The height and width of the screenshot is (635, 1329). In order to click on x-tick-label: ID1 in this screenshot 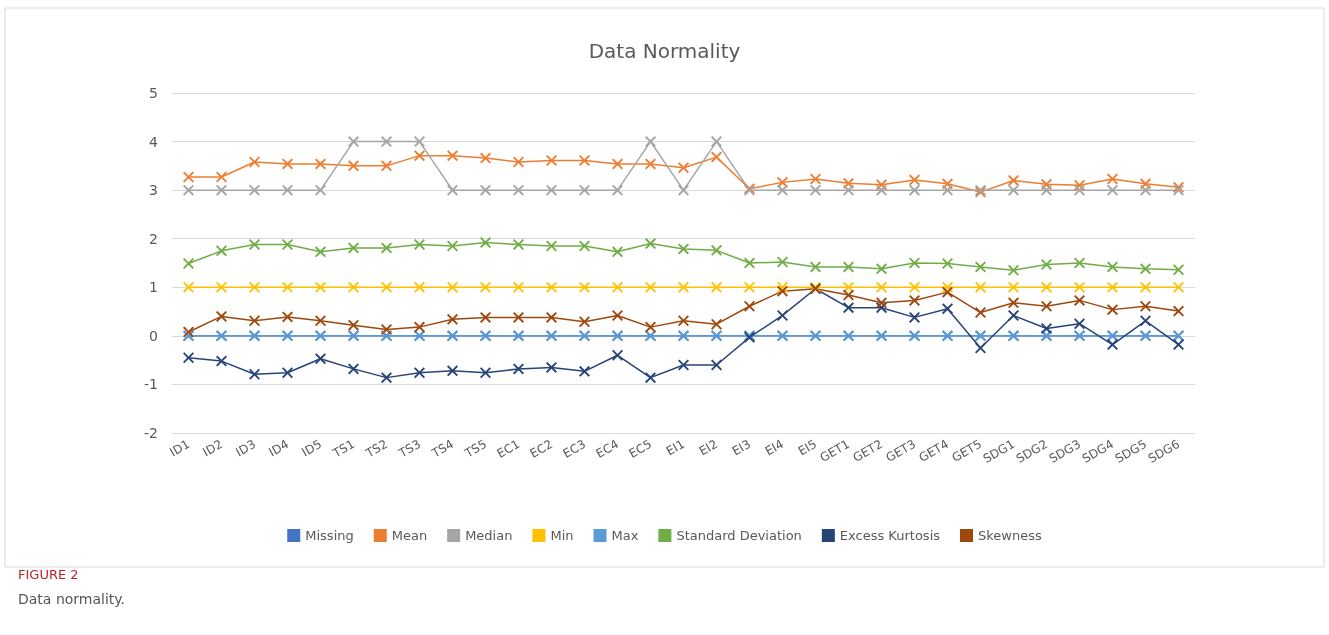, I will do `click(179, 448)`.